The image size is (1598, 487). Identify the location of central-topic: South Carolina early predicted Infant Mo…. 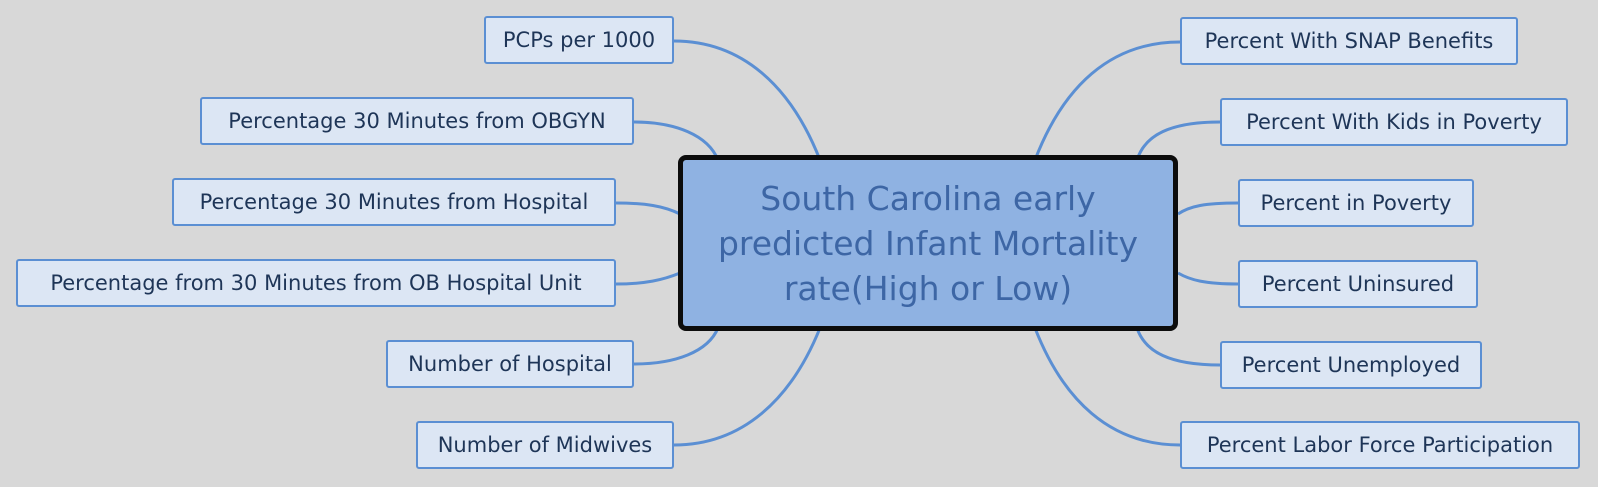
(928, 243).